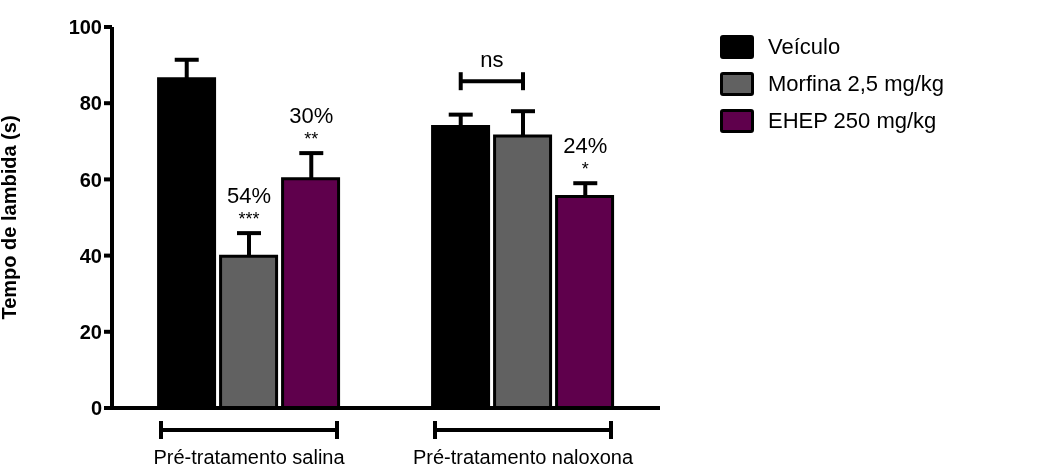 Image resolution: width=1043 pixels, height=472 pixels. What do you see at coordinates (85, 27) in the screenshot?
I see `y-tick-label: 100` at bounding box center [85, 27].